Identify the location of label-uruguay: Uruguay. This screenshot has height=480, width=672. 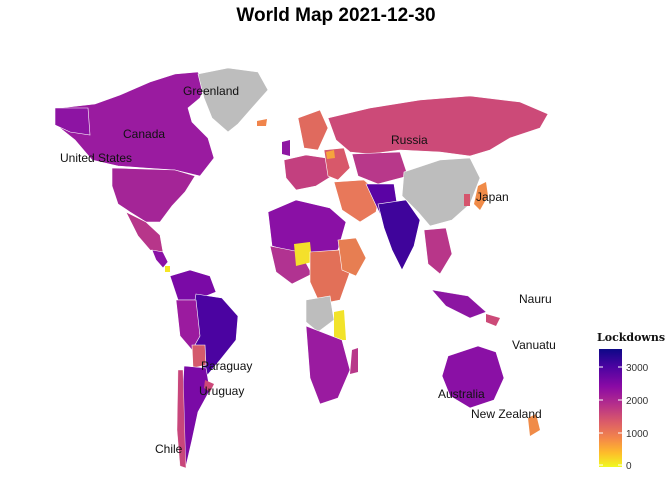
(221, 391).